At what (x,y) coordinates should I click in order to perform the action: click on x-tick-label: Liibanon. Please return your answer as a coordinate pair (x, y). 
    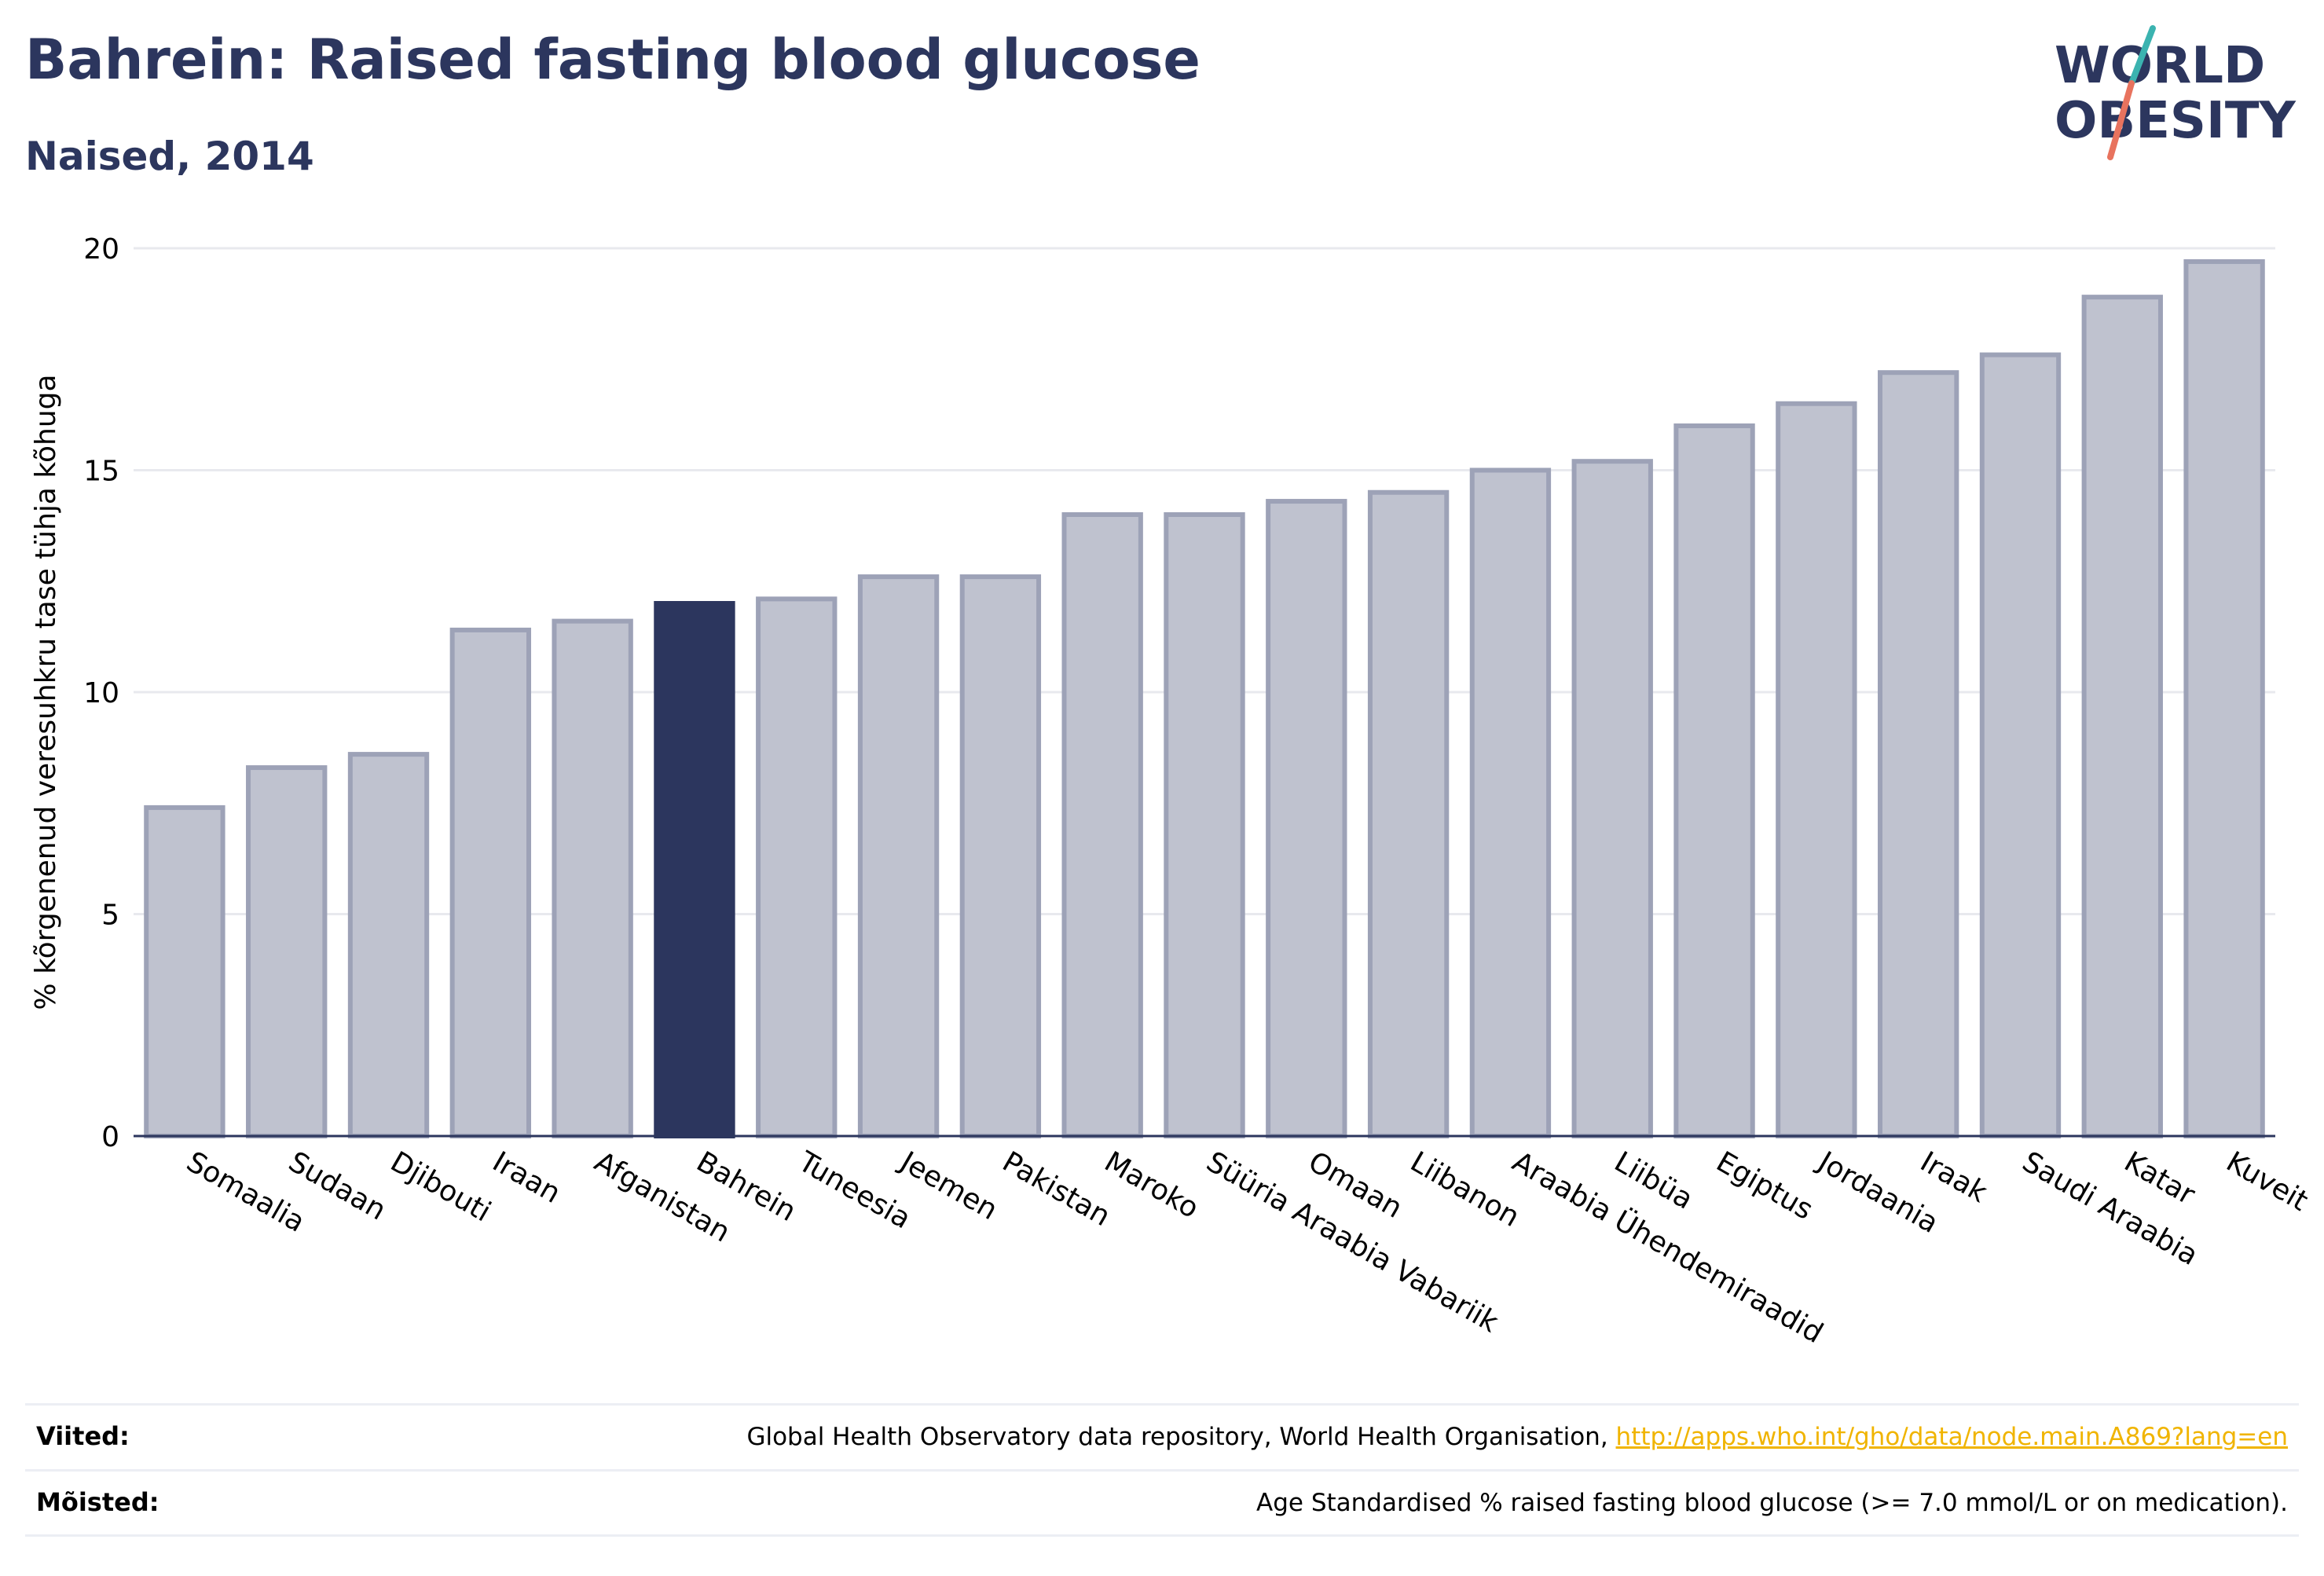
    Looking at the image, I should click on (1465, 1189).